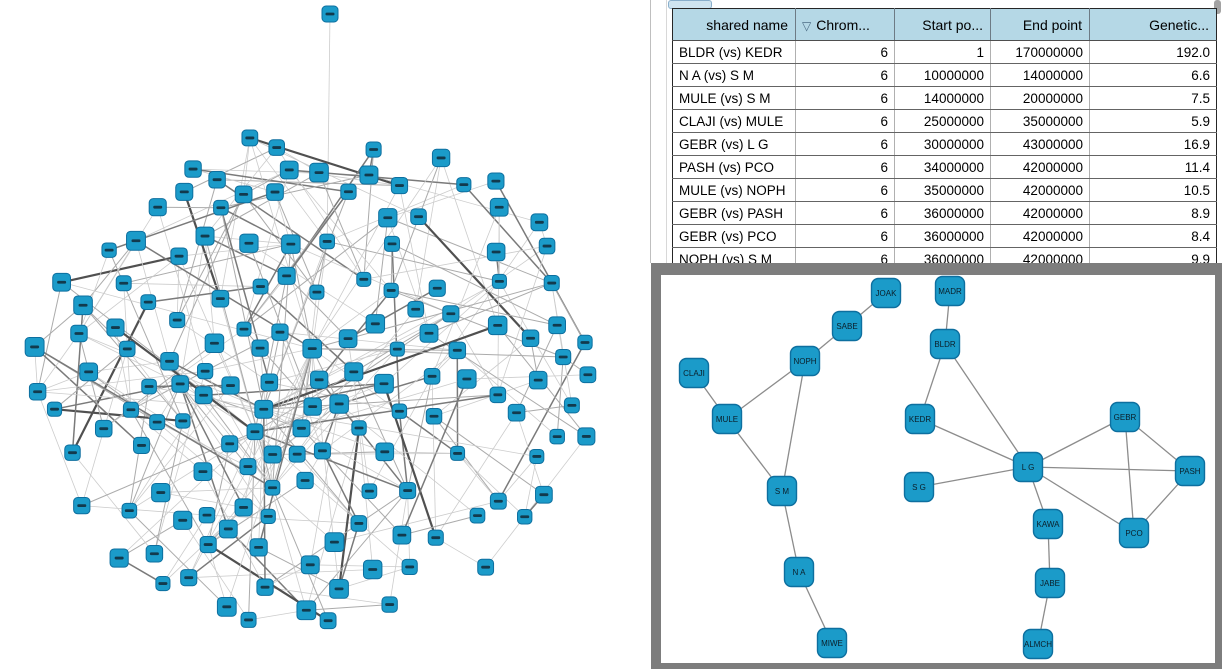 Image resolution: width=1222 pixels, height=669 pixels. I want to click on table-cell: 6.6, so click(1153, 75).